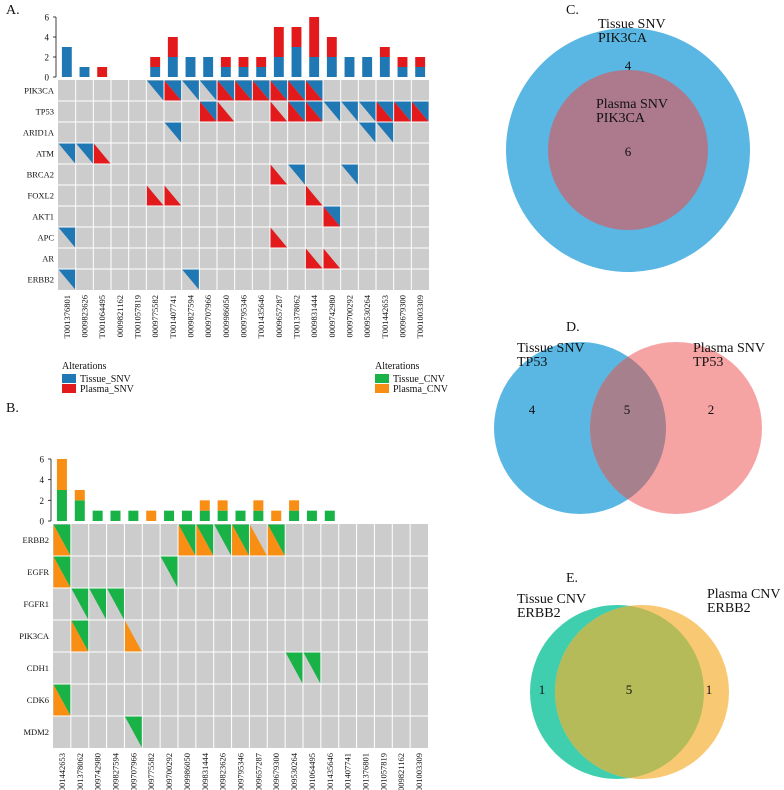 Image resolution: width=784 pixels, height=790 pixels. I want to click on gene-label-apc: APC, so click(45, 238).